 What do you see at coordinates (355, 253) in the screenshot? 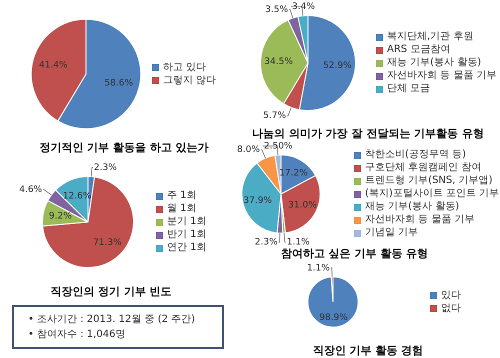
I see `text: 참여하고 싶은 기부 활동 유형` at bounding box center [355, 253].